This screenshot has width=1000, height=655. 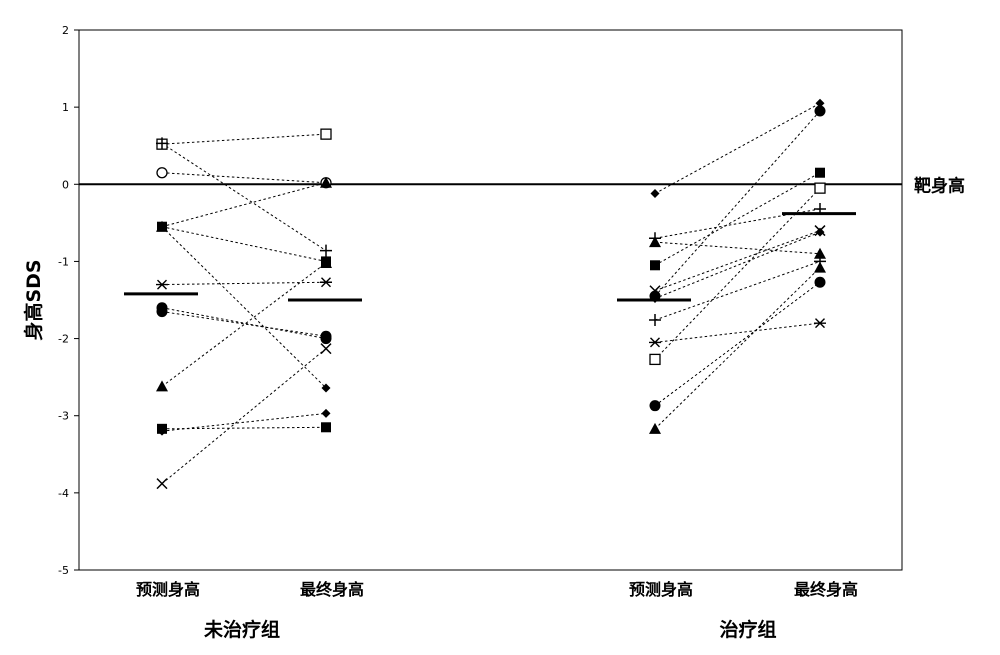 What do you see at coordinates (490, 629) in the screenshot?
I see `group-labels: 未治疗组 治疗组` at bounding box center [490, 629].